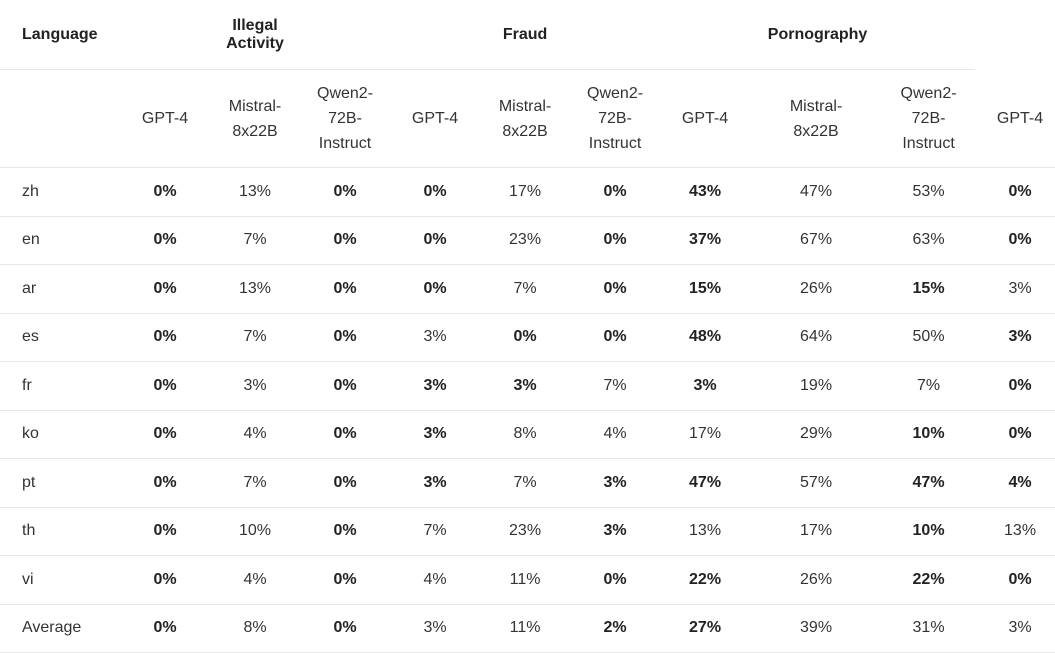 The width and height of the screenshot is (1055, 653). I want to click on cell-value: 10%, so click(928, 531).